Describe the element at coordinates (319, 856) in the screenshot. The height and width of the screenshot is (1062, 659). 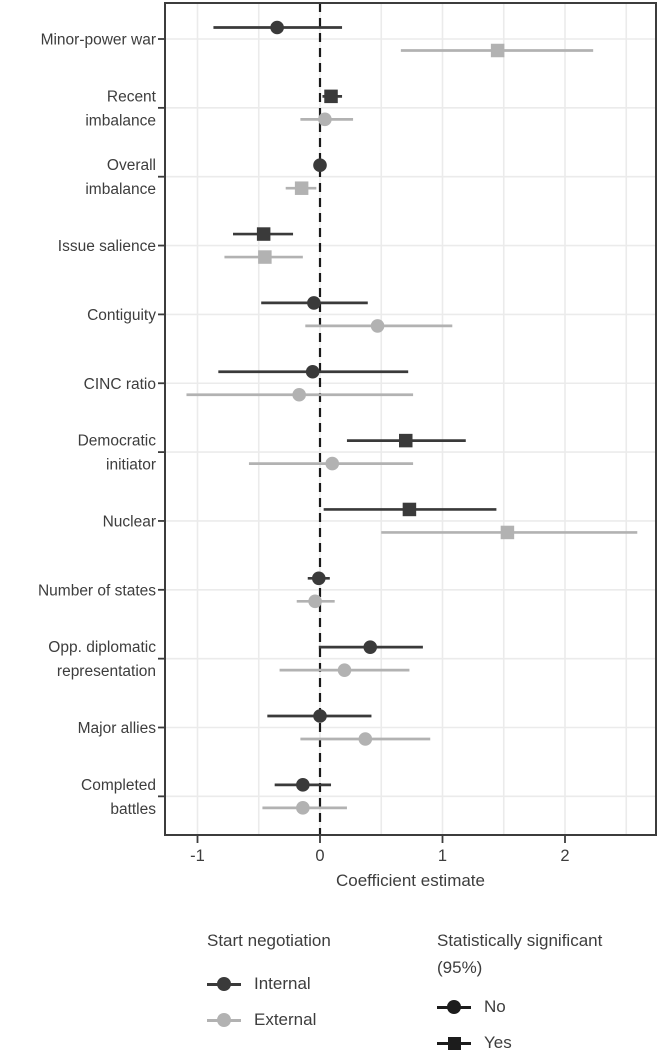
I see `x-tick-label: 0` at that location.